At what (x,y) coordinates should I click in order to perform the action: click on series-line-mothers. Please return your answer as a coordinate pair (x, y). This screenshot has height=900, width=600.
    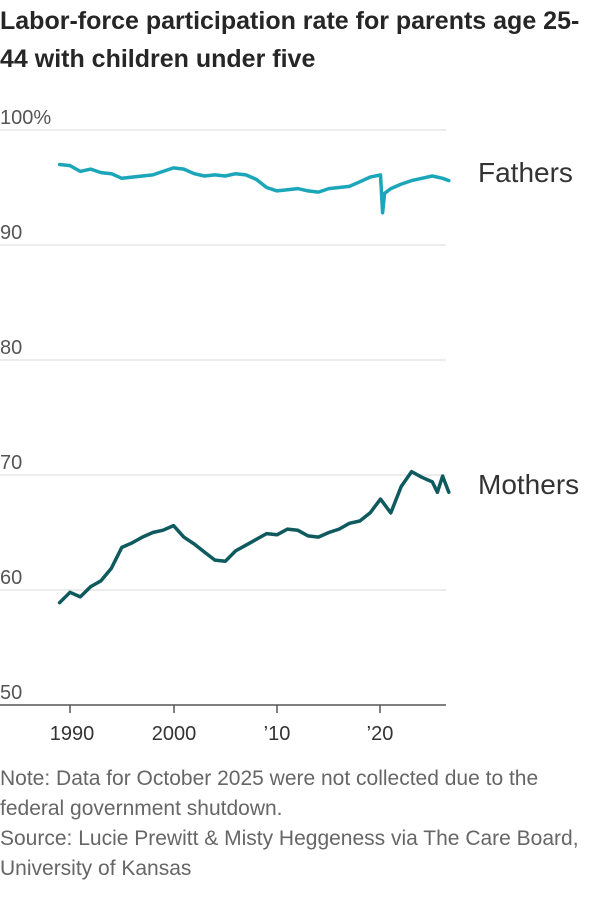
    Looking at the image, I should click on (254, 537).